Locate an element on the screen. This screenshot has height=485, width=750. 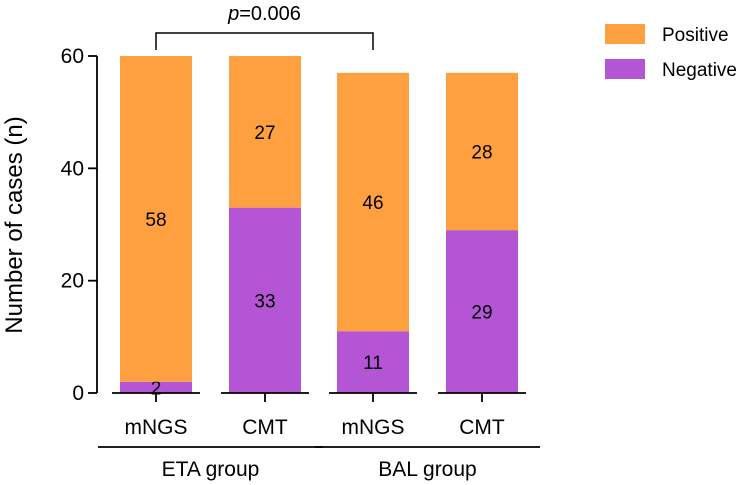
y-tick-label: 60 is located at coordinates (72, 56).